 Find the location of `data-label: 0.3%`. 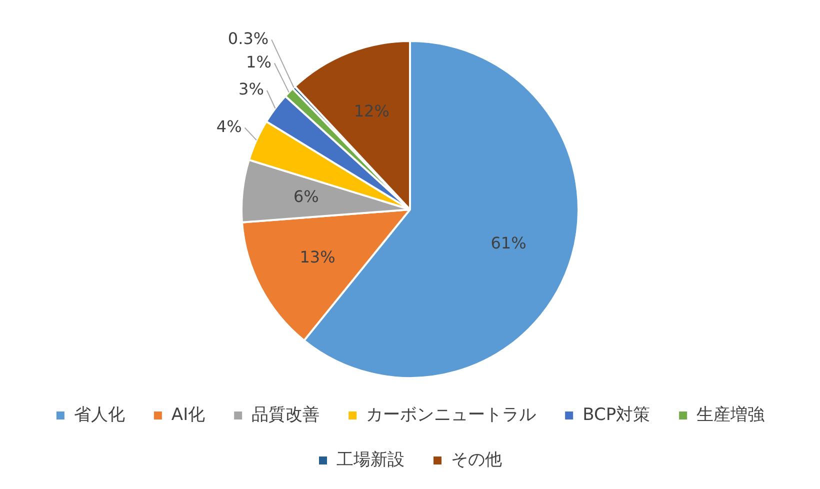

data-label: 0.3% is located at coordinates (248, 38).